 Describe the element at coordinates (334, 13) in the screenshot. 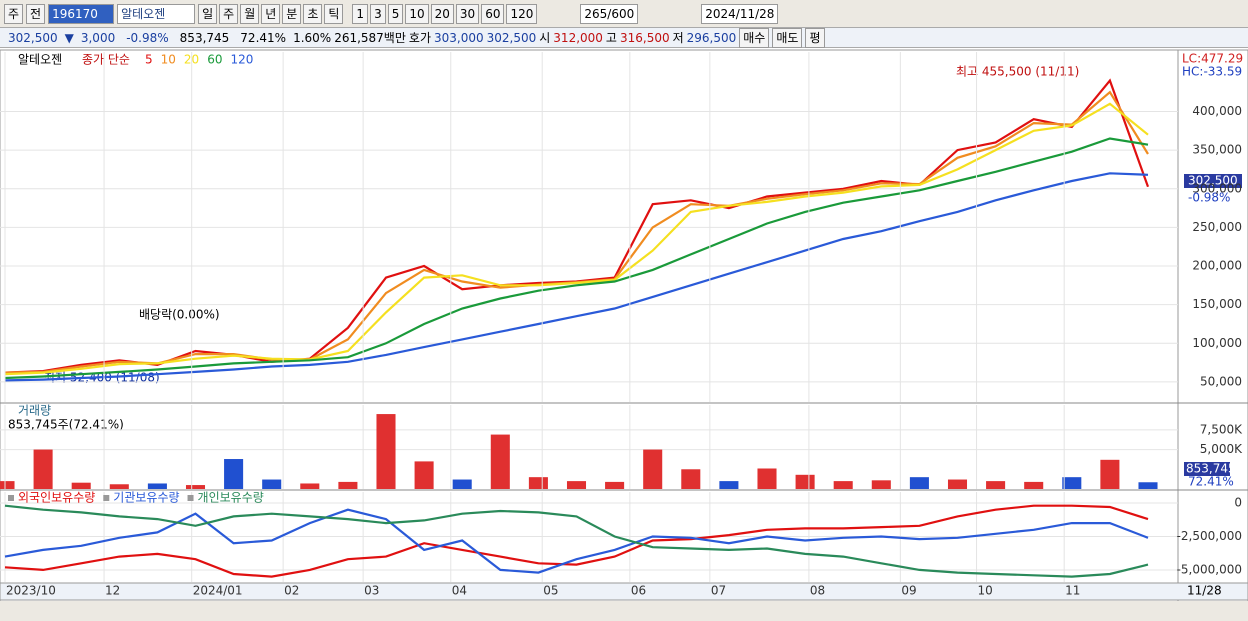

I see `tab: 틱` at that location.